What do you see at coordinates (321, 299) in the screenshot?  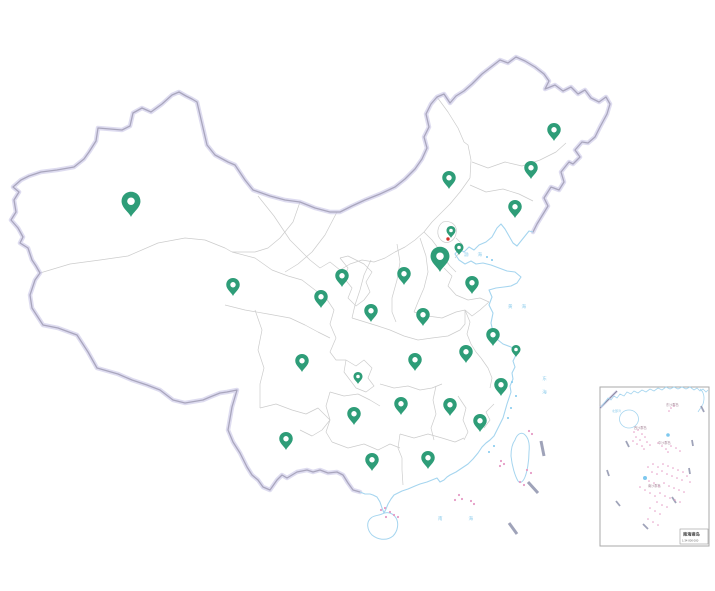 I see `map-pin-gansu` at bounding box center [321, 299].